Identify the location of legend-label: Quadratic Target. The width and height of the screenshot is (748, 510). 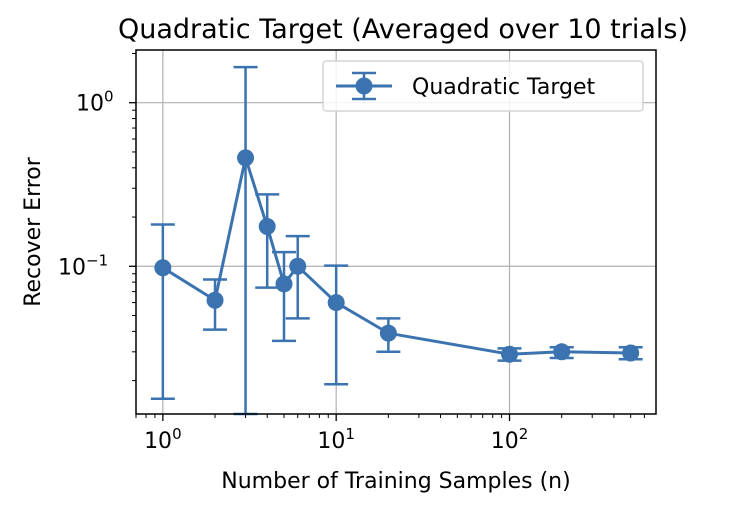
(503, 87).